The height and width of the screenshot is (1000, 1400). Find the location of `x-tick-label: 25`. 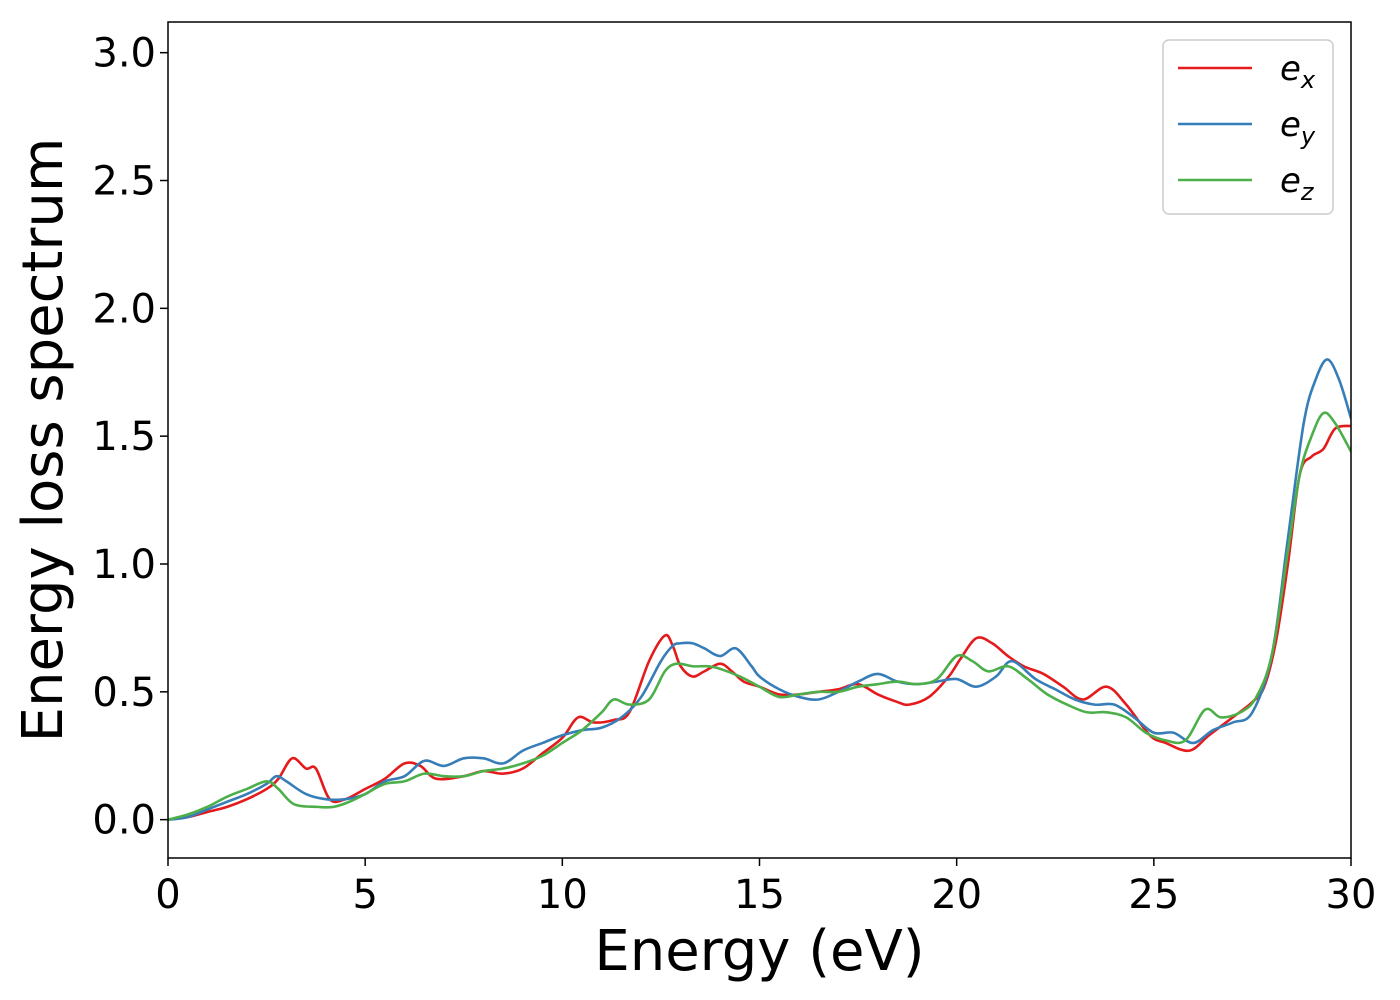

x-tick-label: 25 is located at coordinates (1153, 895).